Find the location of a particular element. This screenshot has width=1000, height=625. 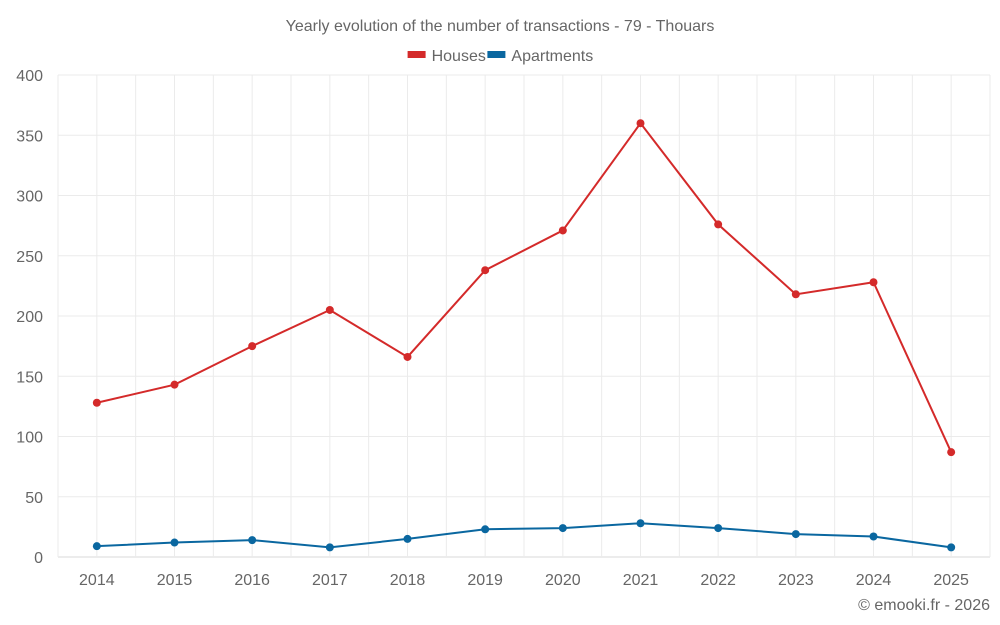

y-tick-label: 150 is located at coordinates (29, 377).